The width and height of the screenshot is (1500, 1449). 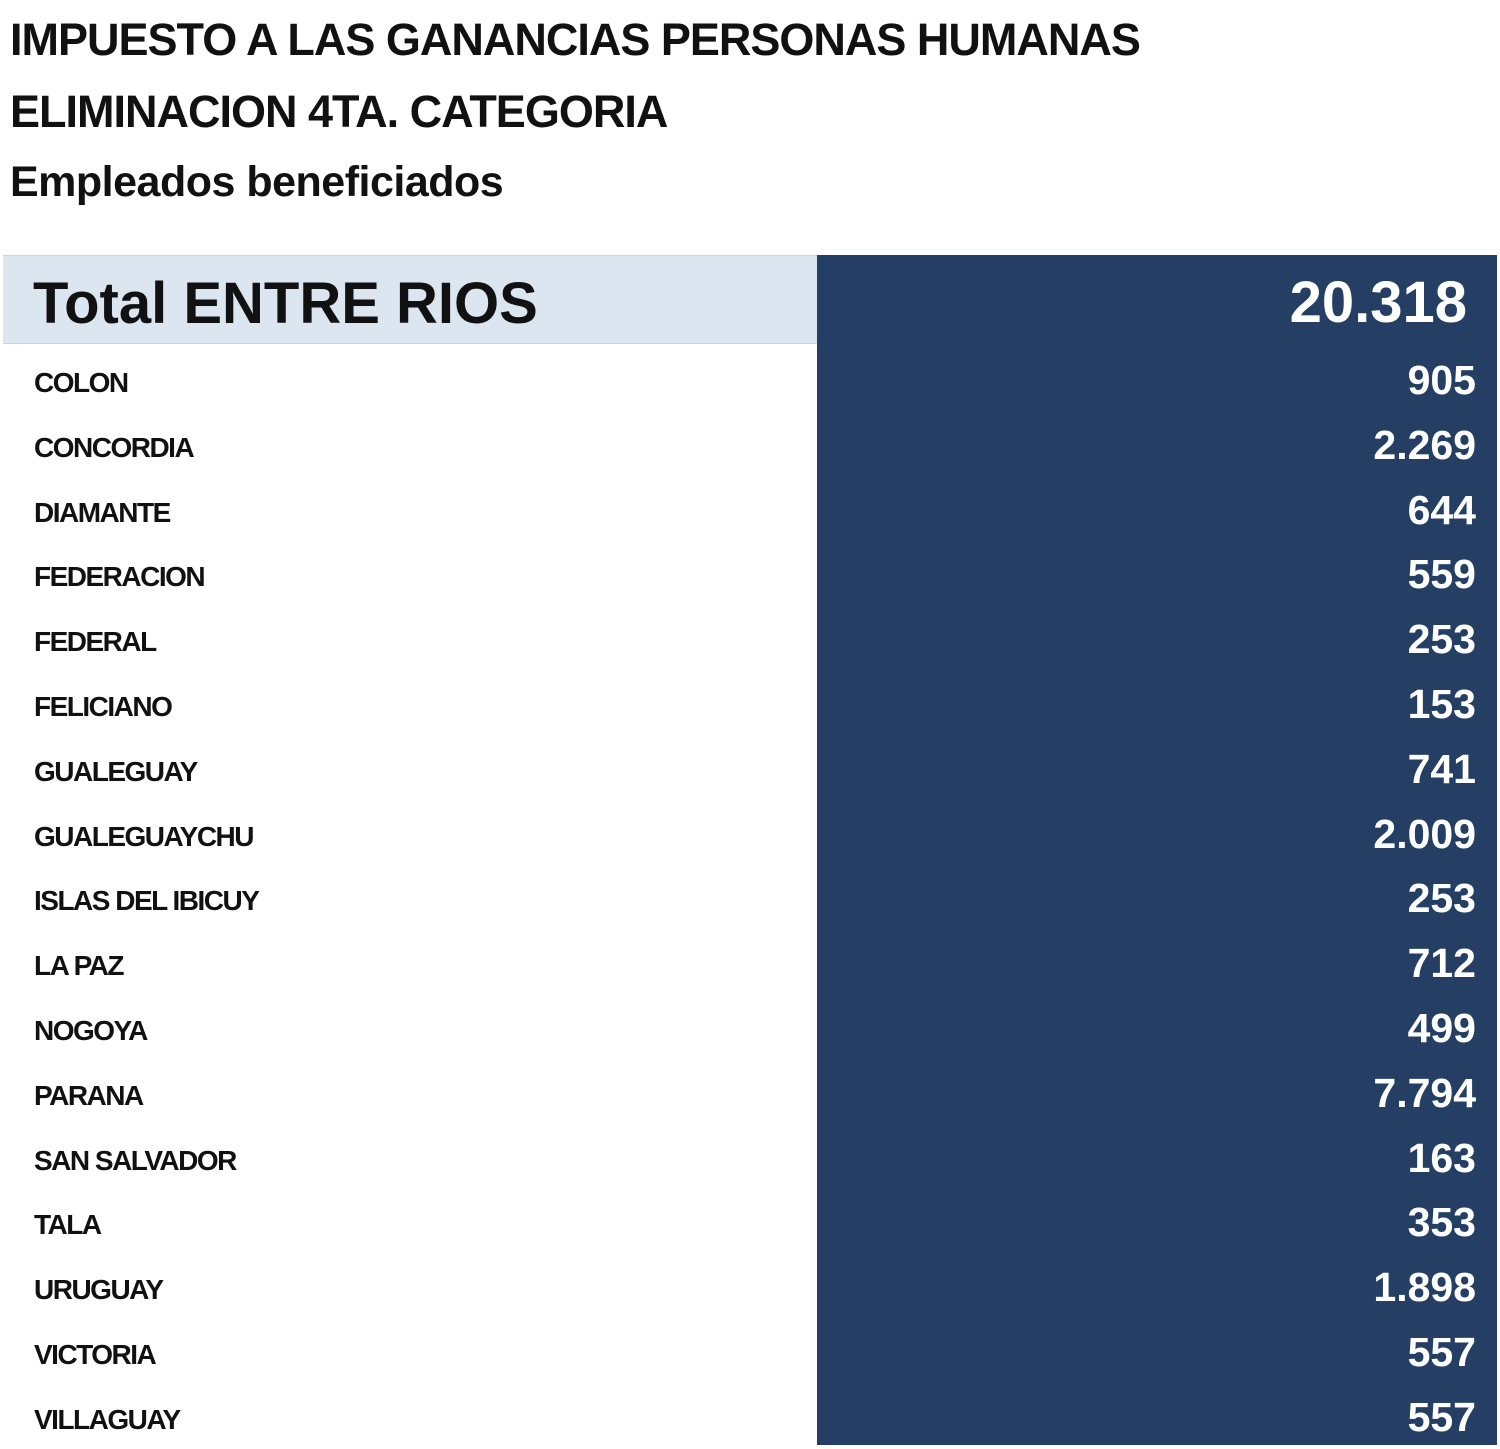 What do you see at coordinates (1441, 963) in the screenshot?
I see `beneficiaries-count: 712` at bounding box center [1441, 963].